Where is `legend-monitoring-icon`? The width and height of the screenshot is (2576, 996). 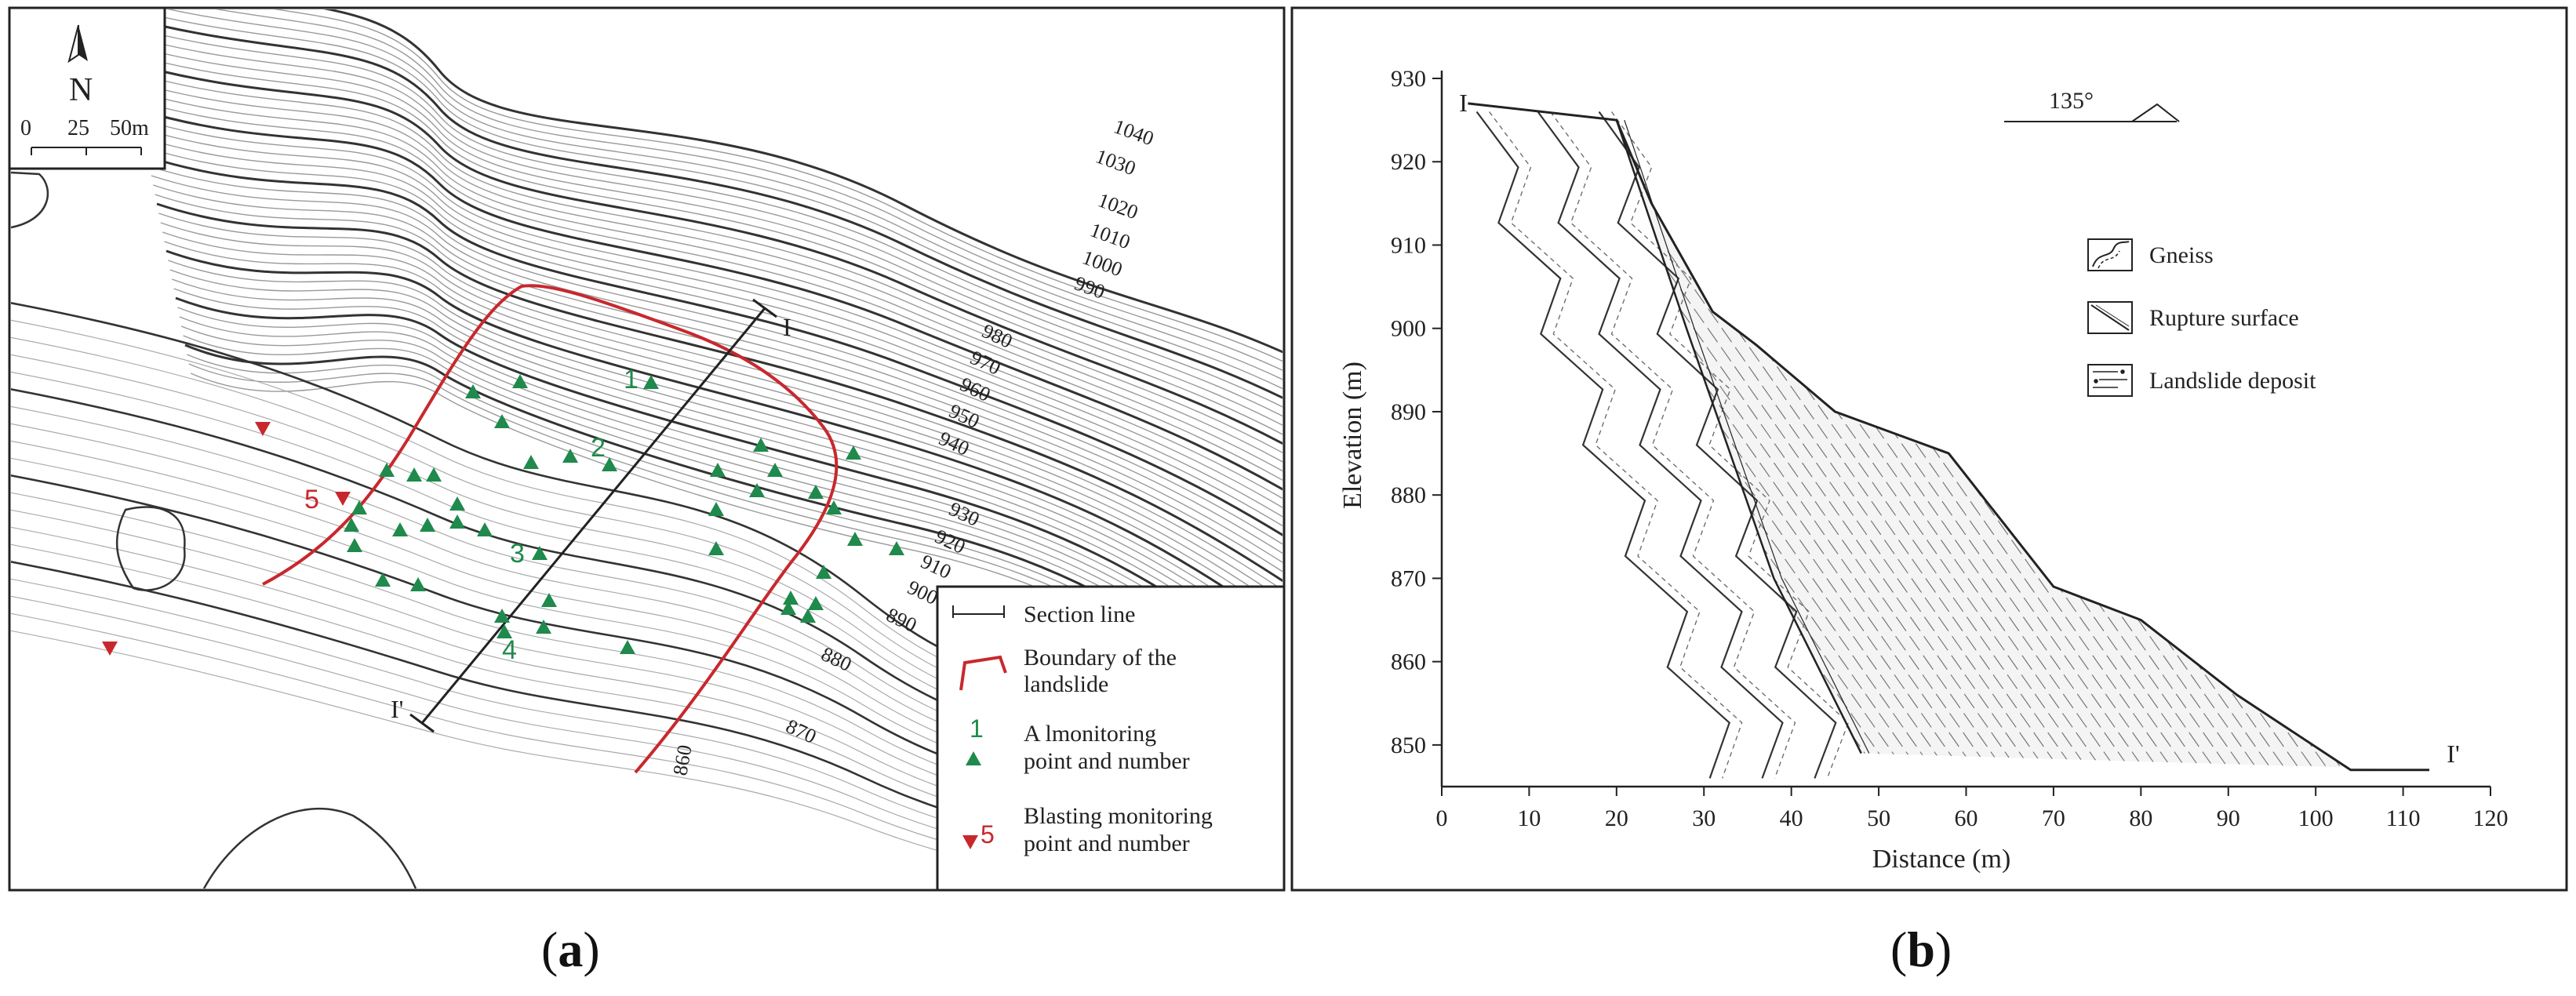 legend-monitoring-icon is located at coordinates (974, 758).